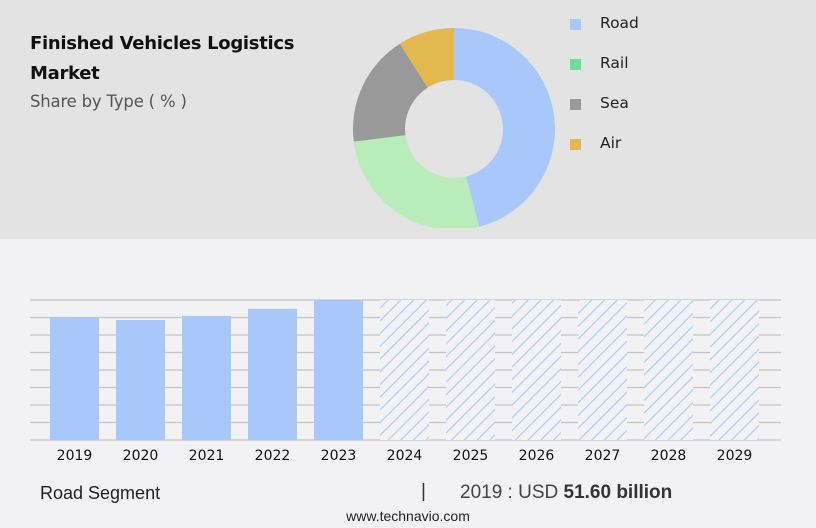 This screenshot has width=816, height=528. What do you see at coordinates (575, 24) in the screenshot?
I see `legend-swatch-road` at bounding box center [575, 24].